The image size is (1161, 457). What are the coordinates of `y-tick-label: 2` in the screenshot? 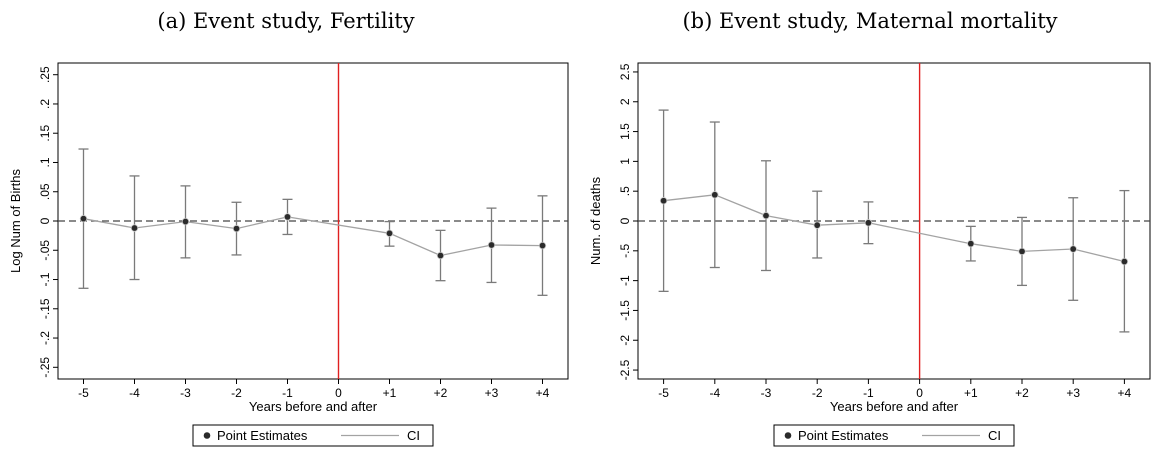 It's located at (625, 101).